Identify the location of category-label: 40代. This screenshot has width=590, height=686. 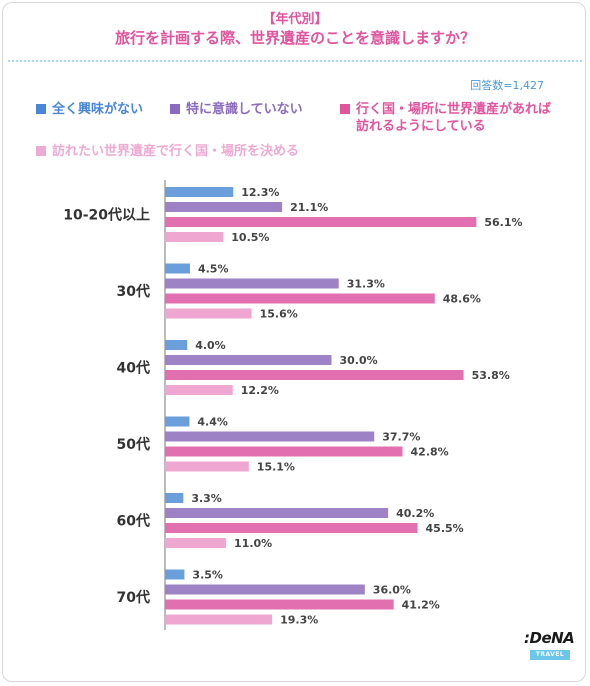
(133, 368).